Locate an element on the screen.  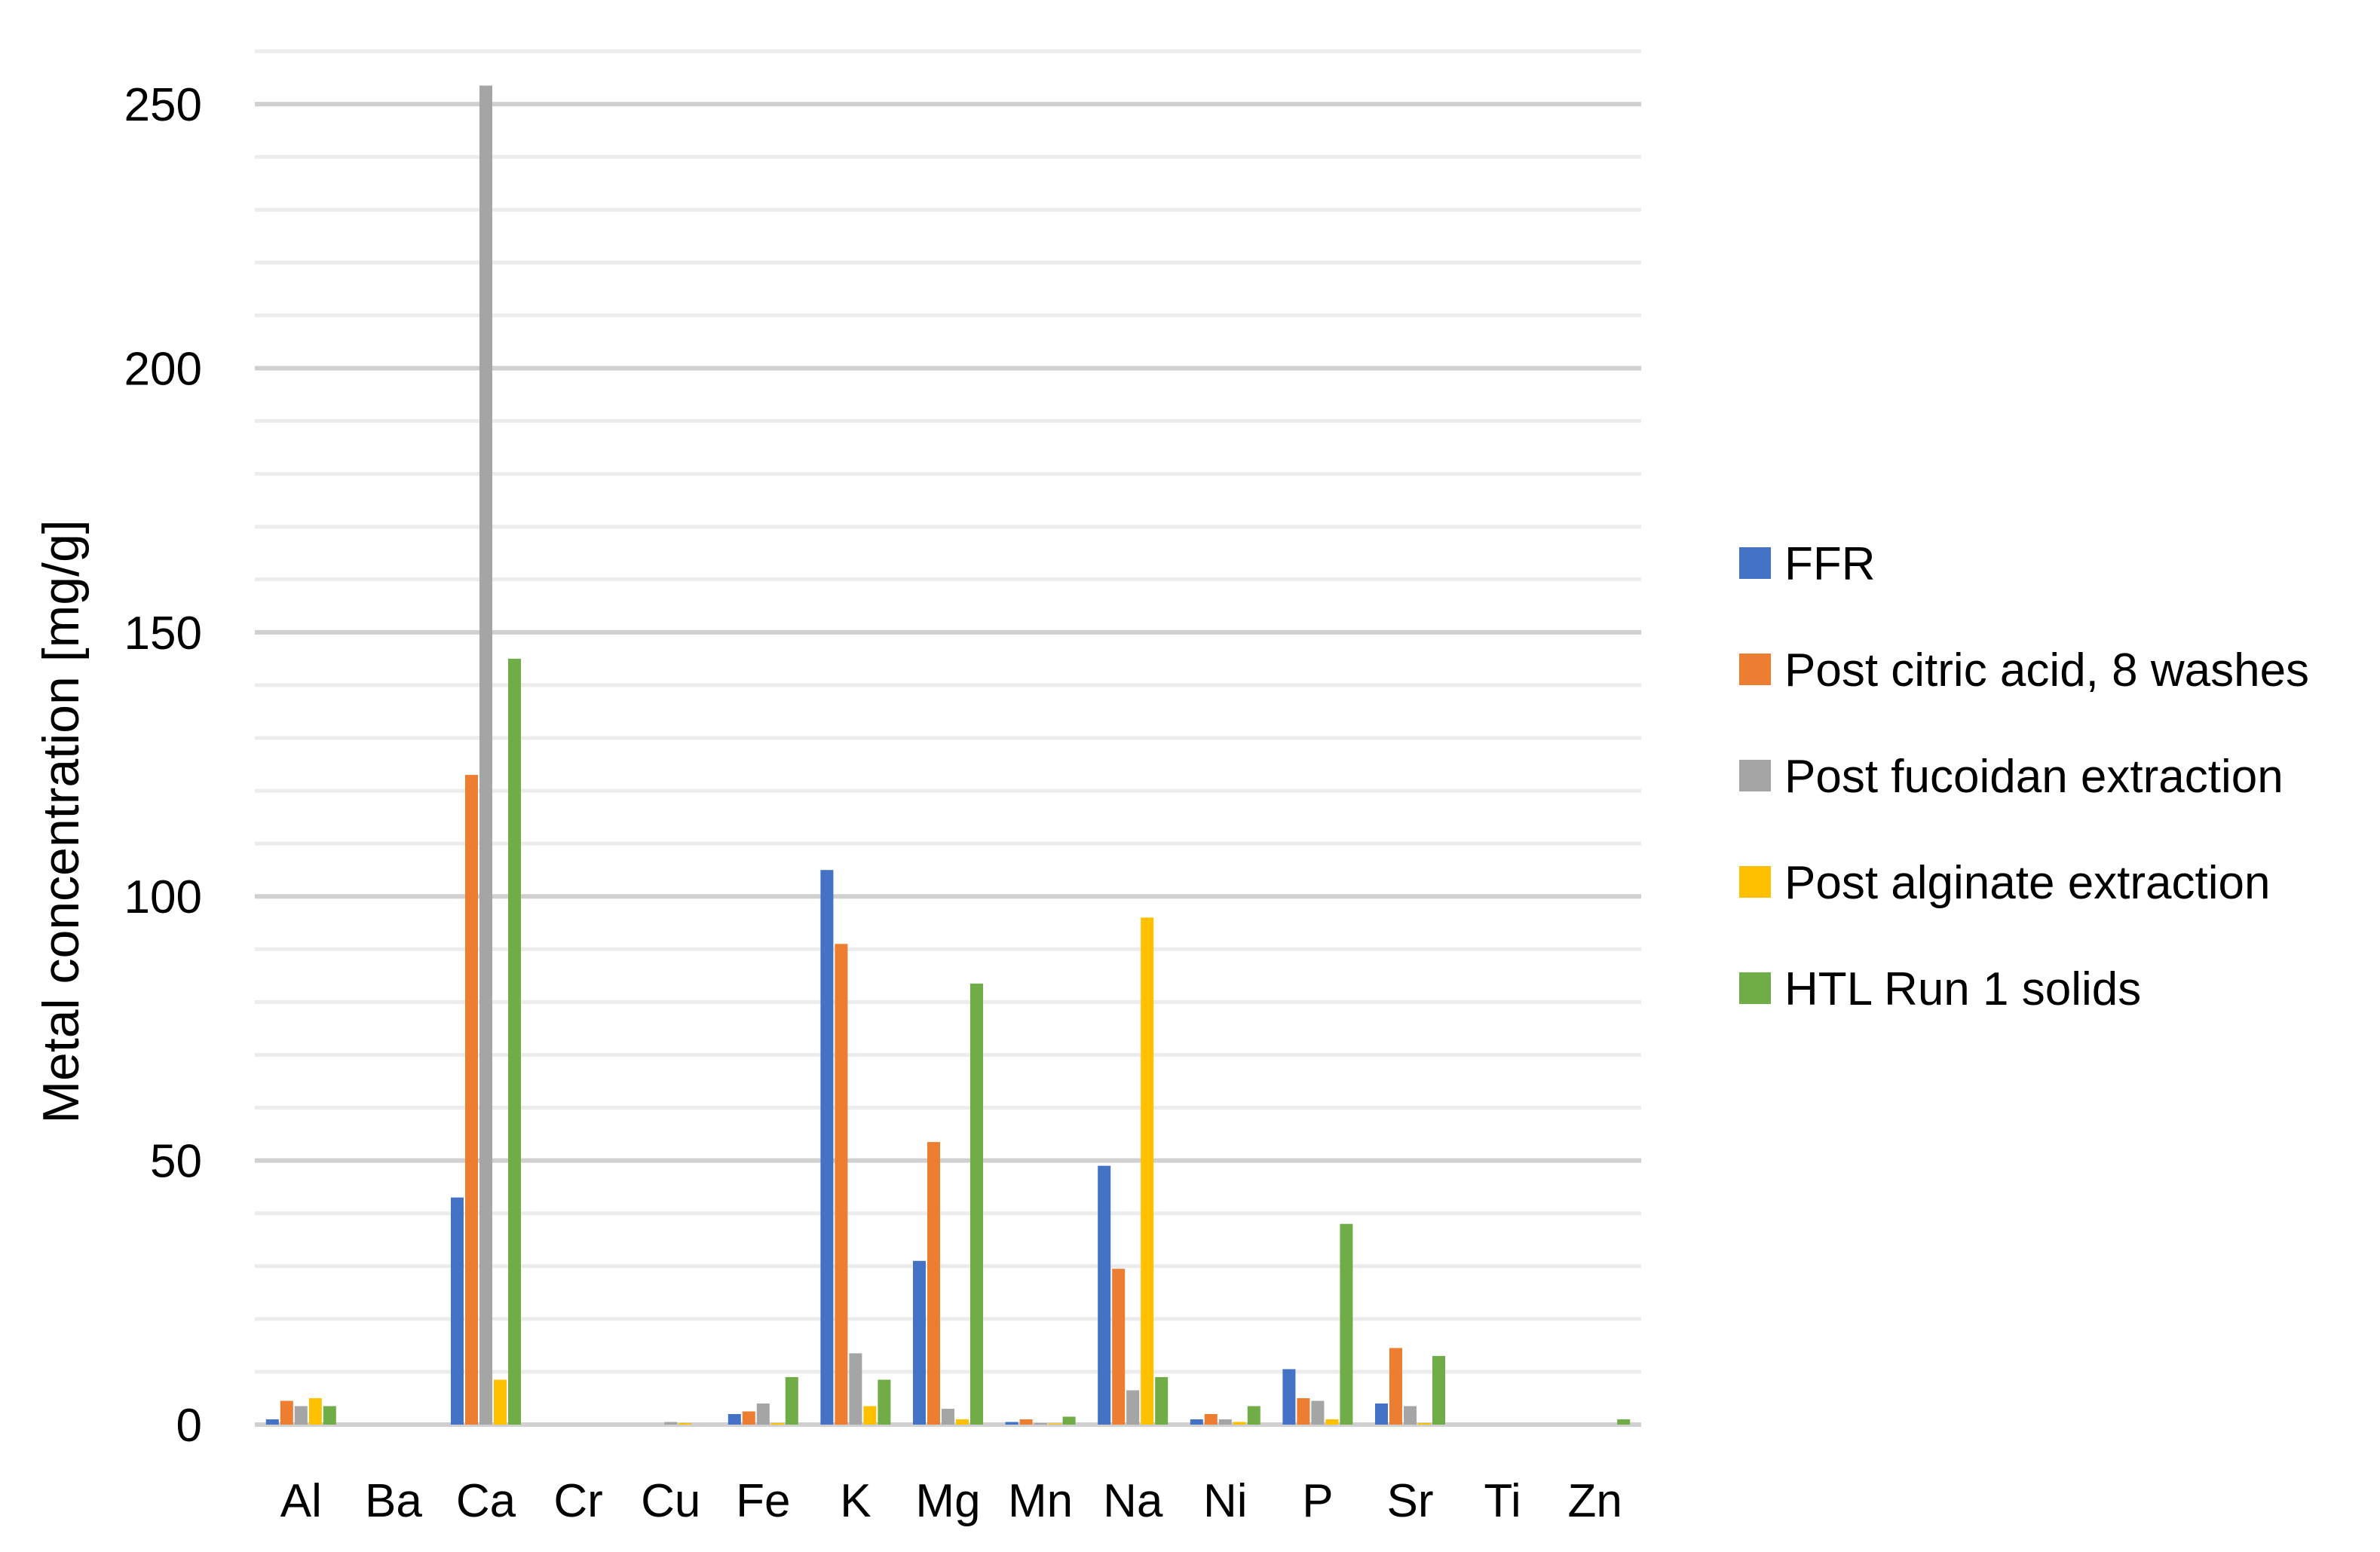
legend-label: Post fucoidan extraction is located at coordinates (2034, 777).